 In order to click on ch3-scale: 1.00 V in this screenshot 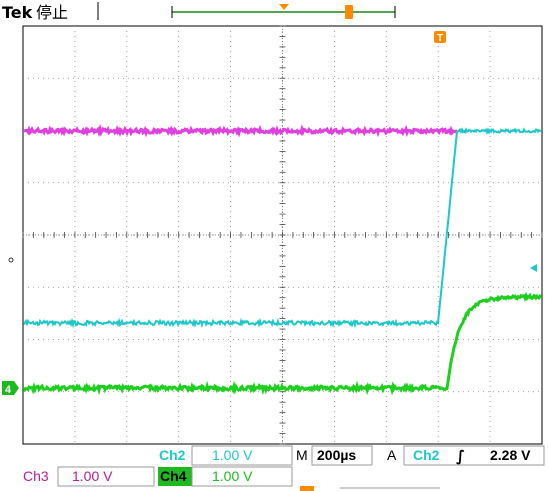, I will do `click(92, 476)`.